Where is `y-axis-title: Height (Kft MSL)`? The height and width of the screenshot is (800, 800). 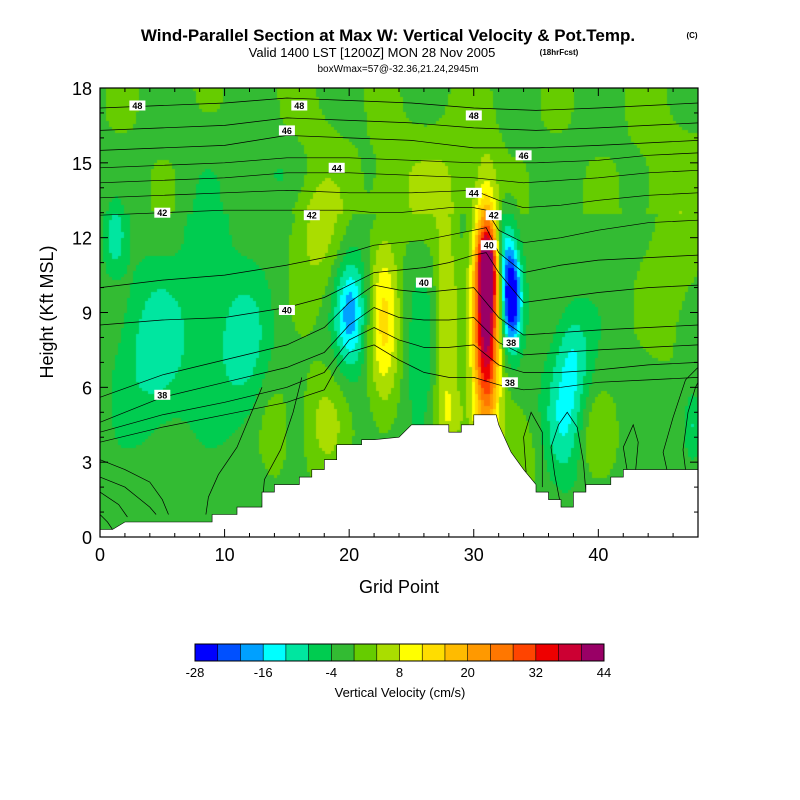 y-axis-title: Height (Kft MSL) is located at coordinates (47, 311).